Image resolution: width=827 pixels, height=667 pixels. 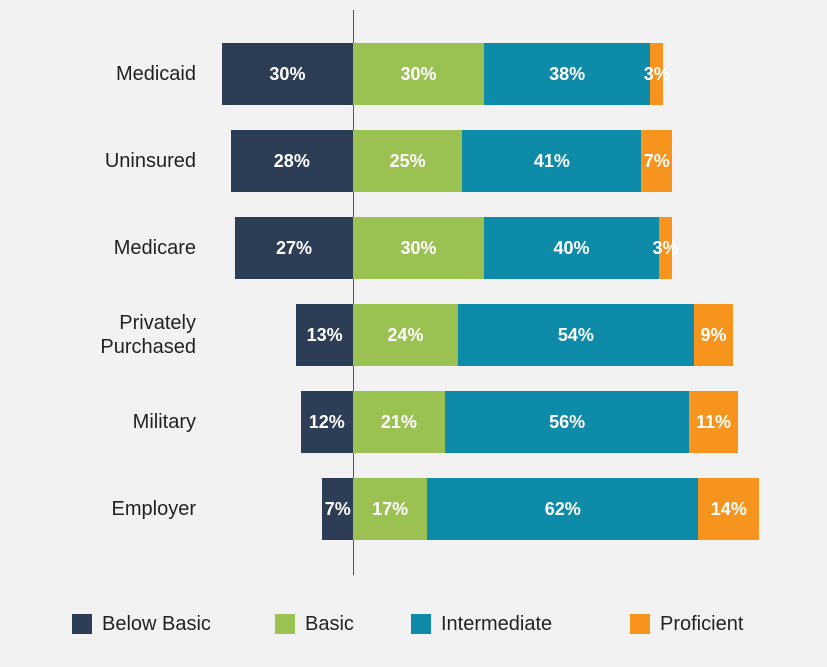 I want to click on value-label: 17%, so click(x=390, y=509).